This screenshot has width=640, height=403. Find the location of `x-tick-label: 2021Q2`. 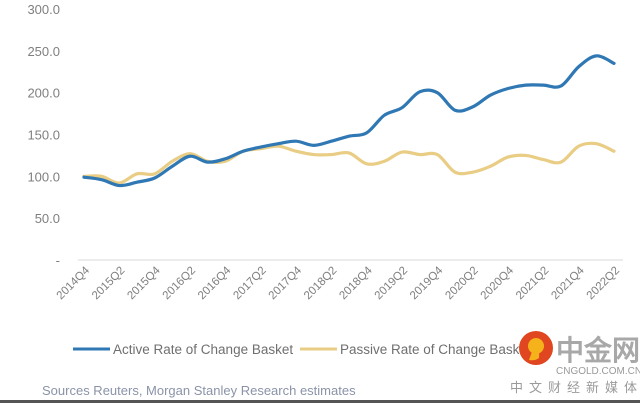

x-tick-label: 2021Q2 is located at coordinates (532, 283).